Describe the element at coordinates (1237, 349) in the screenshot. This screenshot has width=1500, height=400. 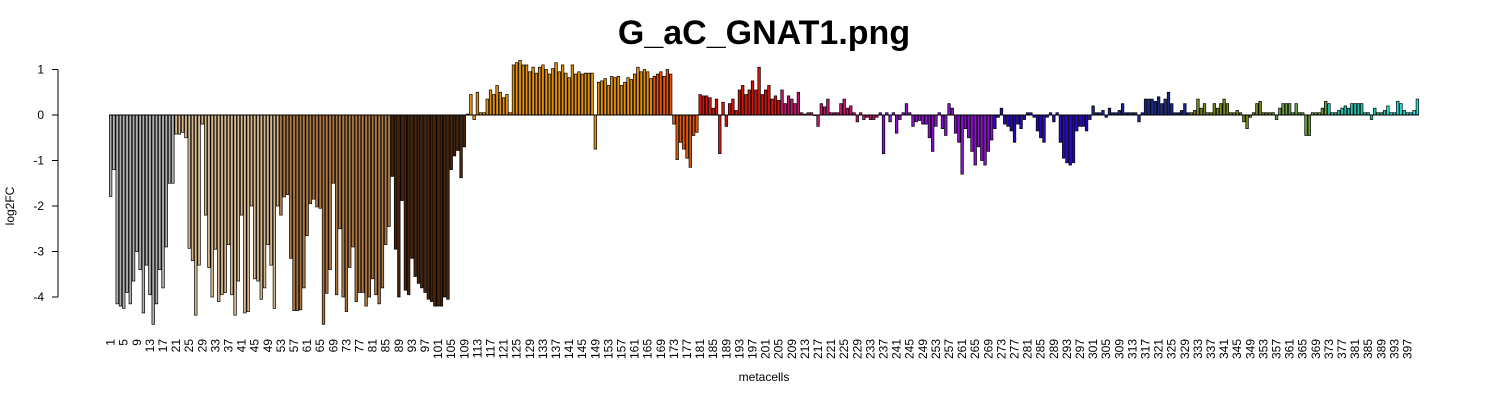
I see `x-tick-label: 345` at that location.